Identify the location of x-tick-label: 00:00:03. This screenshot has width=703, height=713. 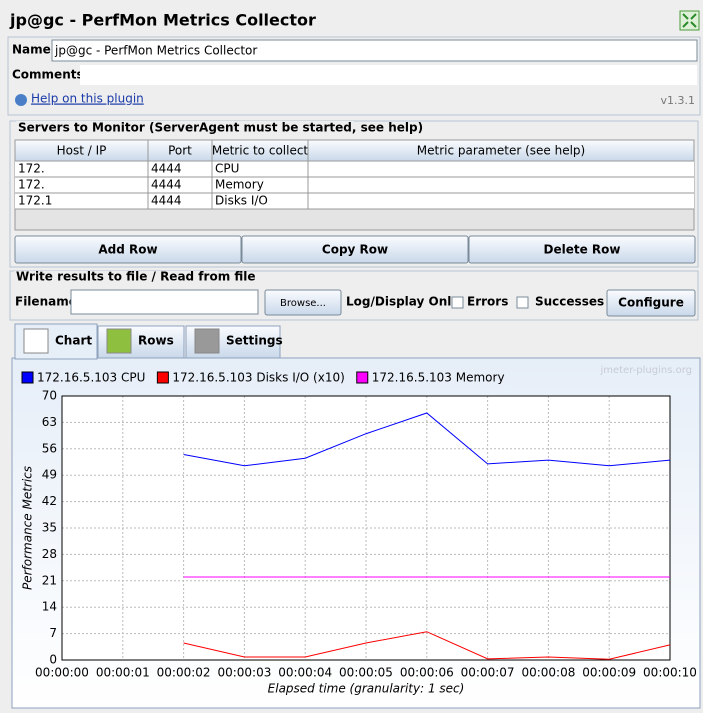
(244, 673).